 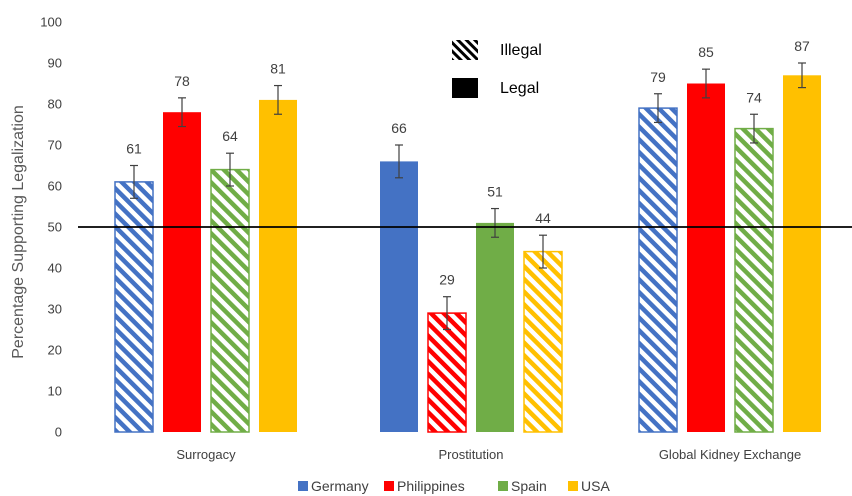 What do you see at coordinates (658, 77) in the screenshot?
I see `bar-value-label: 79` at bounding box center [658, 77].